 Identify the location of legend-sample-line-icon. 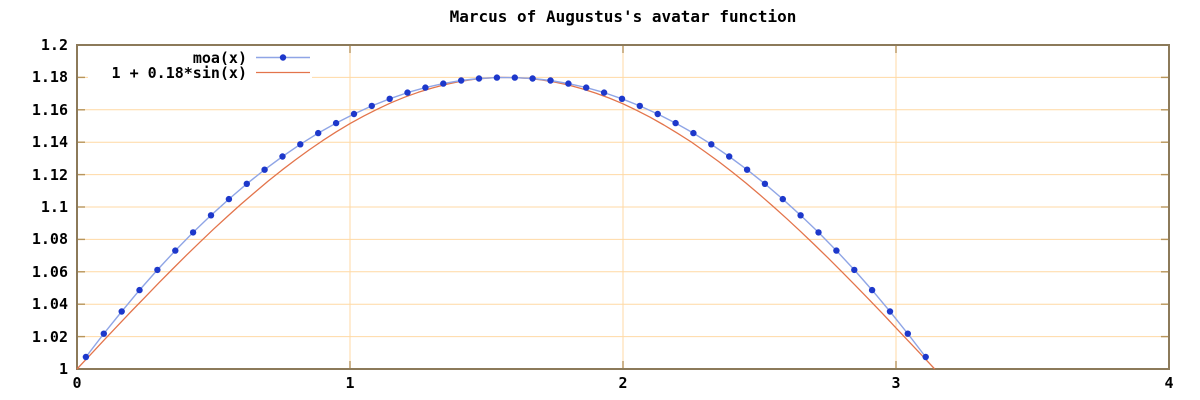
(283, 72).